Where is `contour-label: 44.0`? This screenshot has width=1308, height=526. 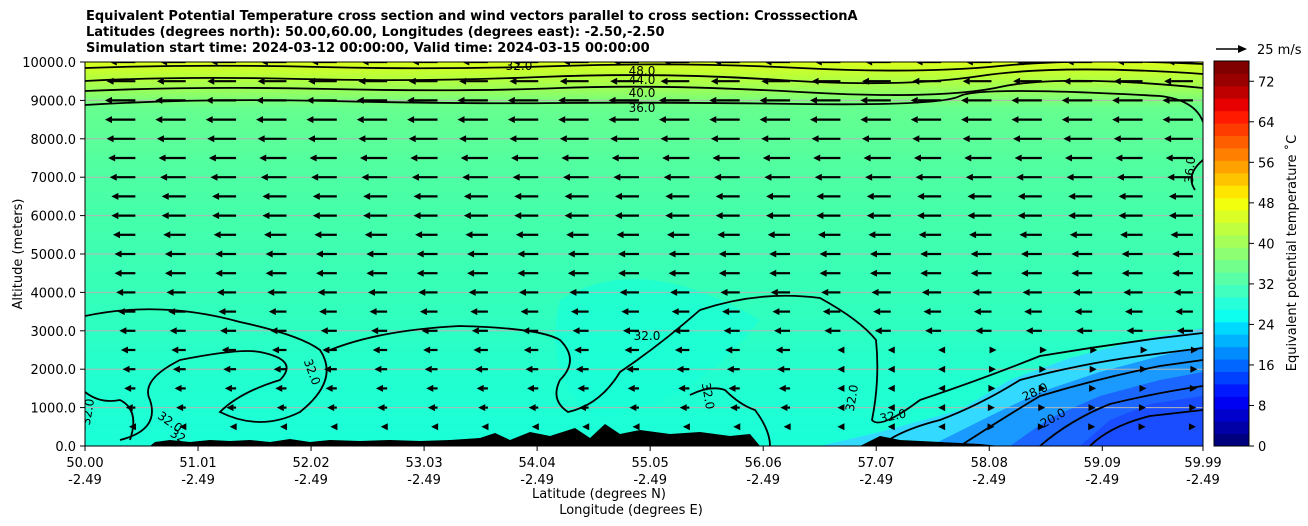 contour-label: 44.0 is located at coordinates (642, 80).